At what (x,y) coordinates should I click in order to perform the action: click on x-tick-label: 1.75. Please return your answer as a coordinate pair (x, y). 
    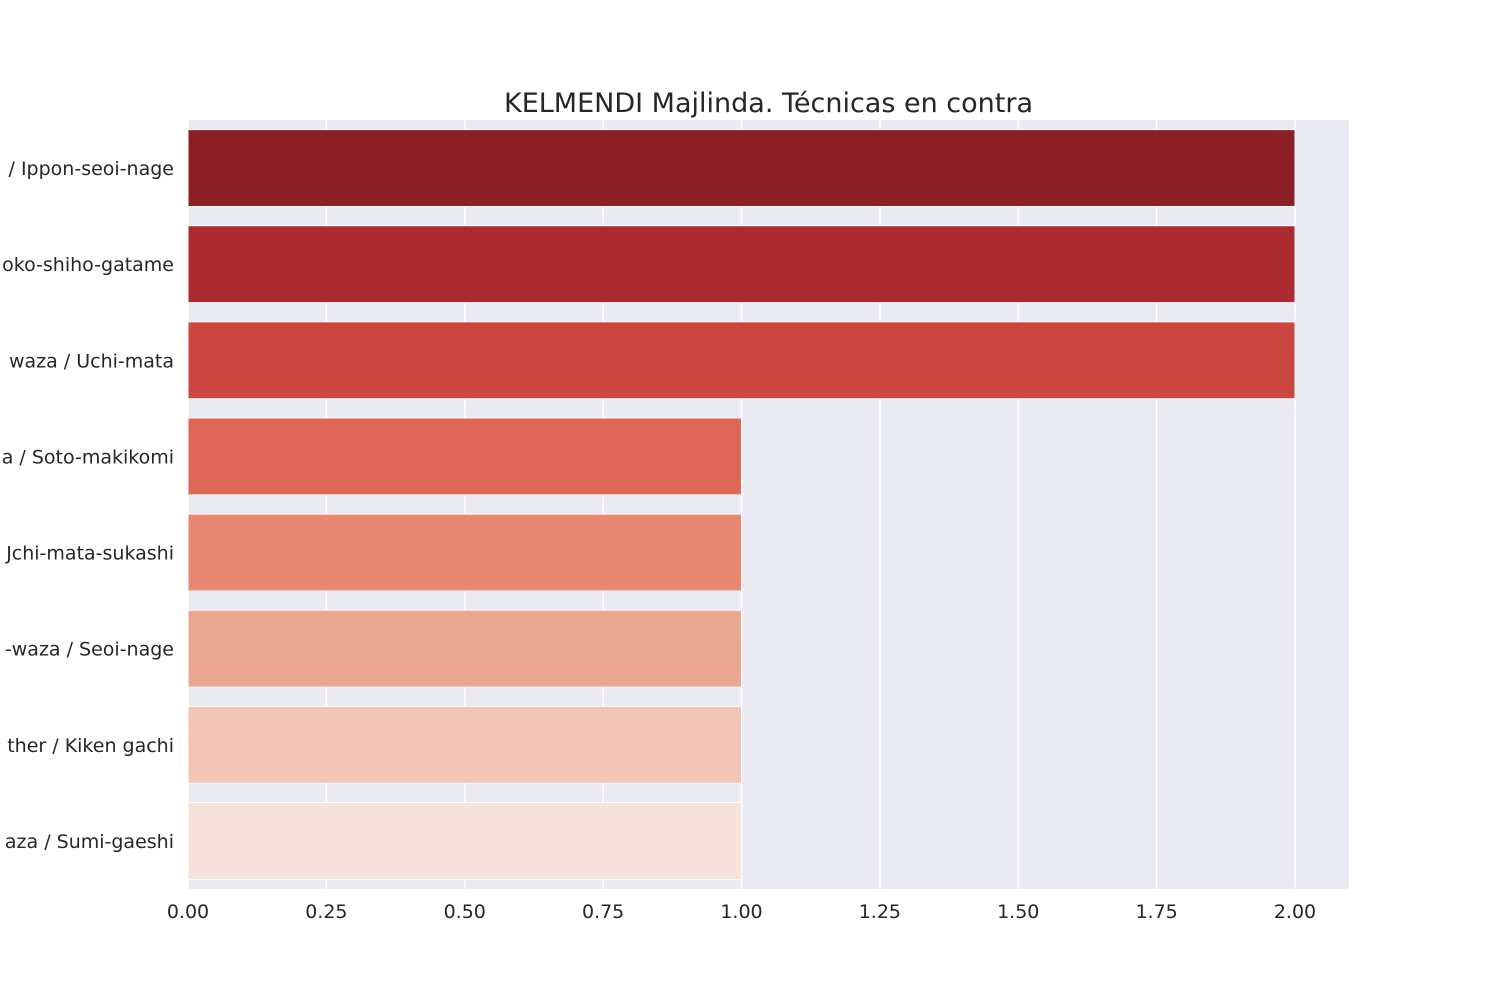
    Looking at the image, I should click on (1156, 912).